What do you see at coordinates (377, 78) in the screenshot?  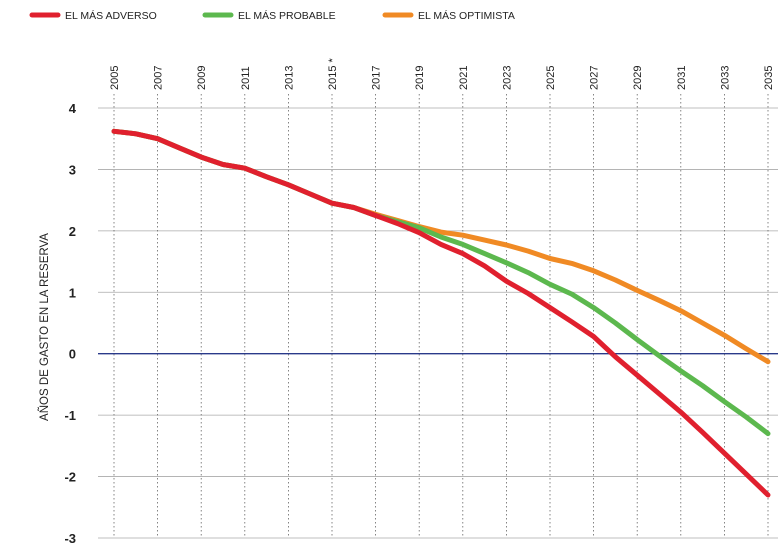 I see `x-tick-label: 2017` at bounding box center [377, 78].